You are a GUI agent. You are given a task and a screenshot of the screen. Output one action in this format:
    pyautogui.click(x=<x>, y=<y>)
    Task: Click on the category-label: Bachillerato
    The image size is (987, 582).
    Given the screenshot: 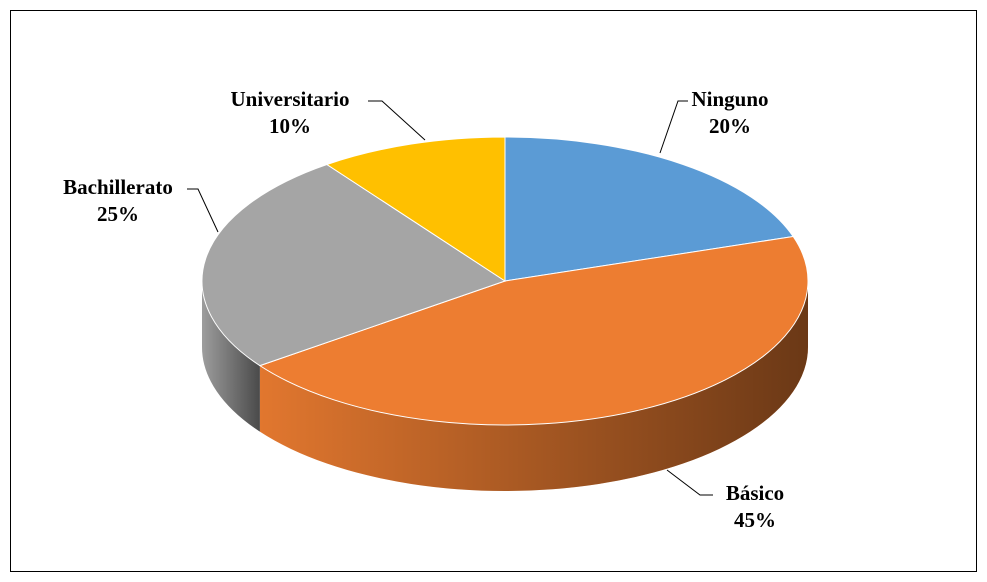 What is the action you would take?
    pyautogui.click(x=118, y=187)
    